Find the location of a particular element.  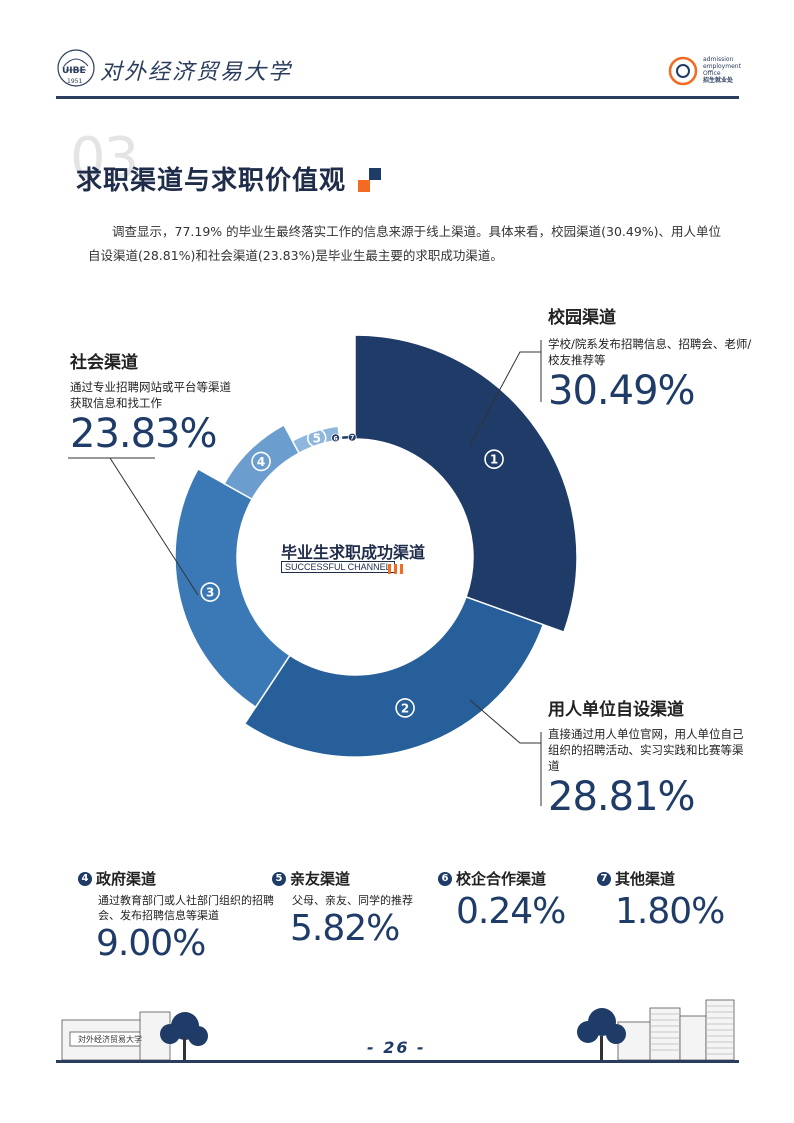

label-social: 社会渠道 通过专业招聘网站或平台等渠道获取信息和找工作 23.83% is located at coordinates (170, 402).